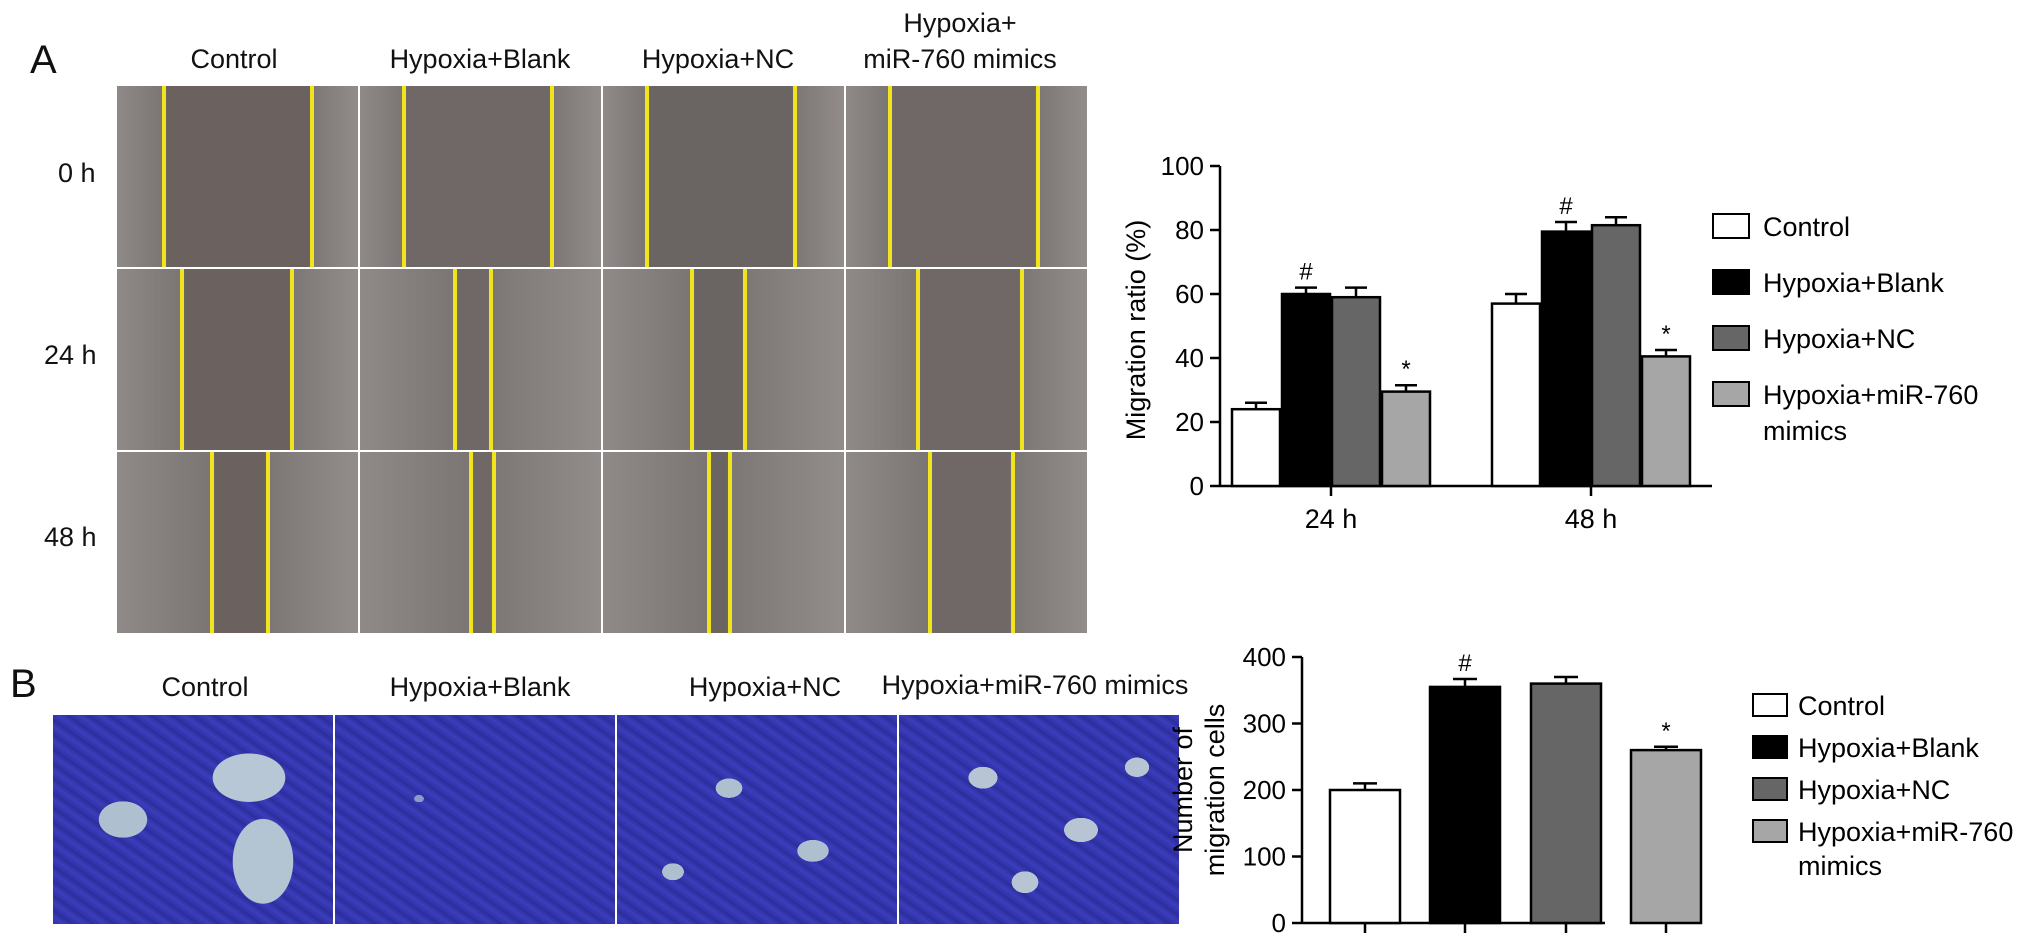  I want to click on y-tick-label: 60, so click(1189, 294).